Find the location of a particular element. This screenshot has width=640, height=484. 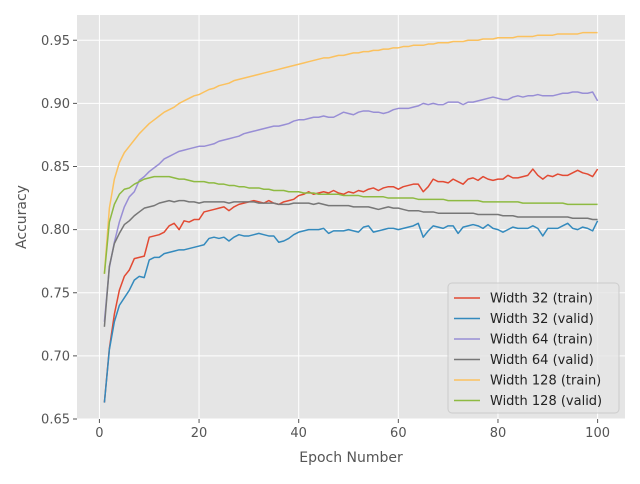

legend-label: Width 64 (train) is located at coordinates (541, 340).